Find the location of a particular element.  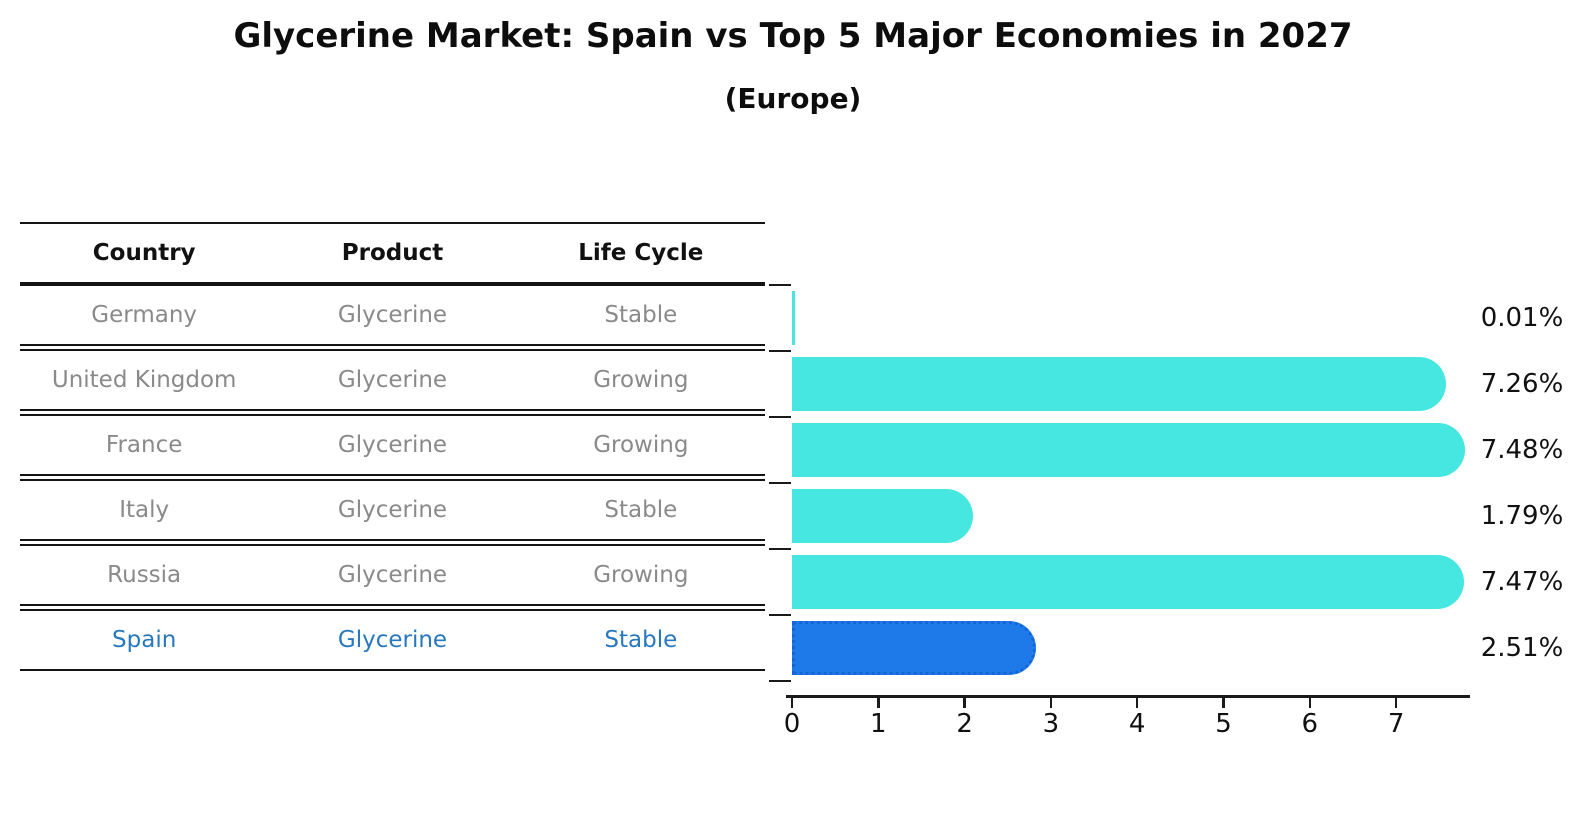

value-label-united-kingdom: 7.26% is located at coordinates (1522, 384).